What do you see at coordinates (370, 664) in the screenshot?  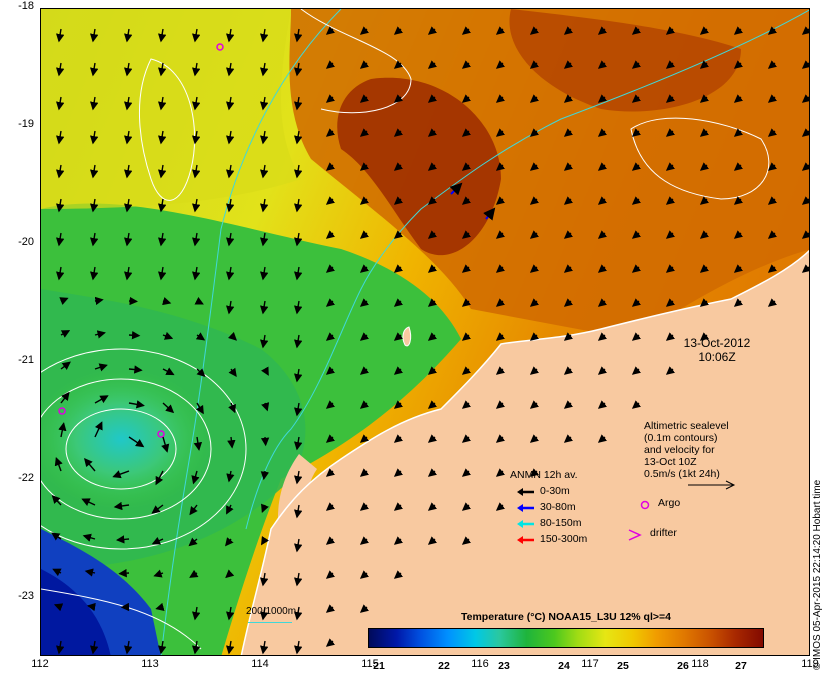 I see `x-tick-label: 115` at bounding box center [370, 664].